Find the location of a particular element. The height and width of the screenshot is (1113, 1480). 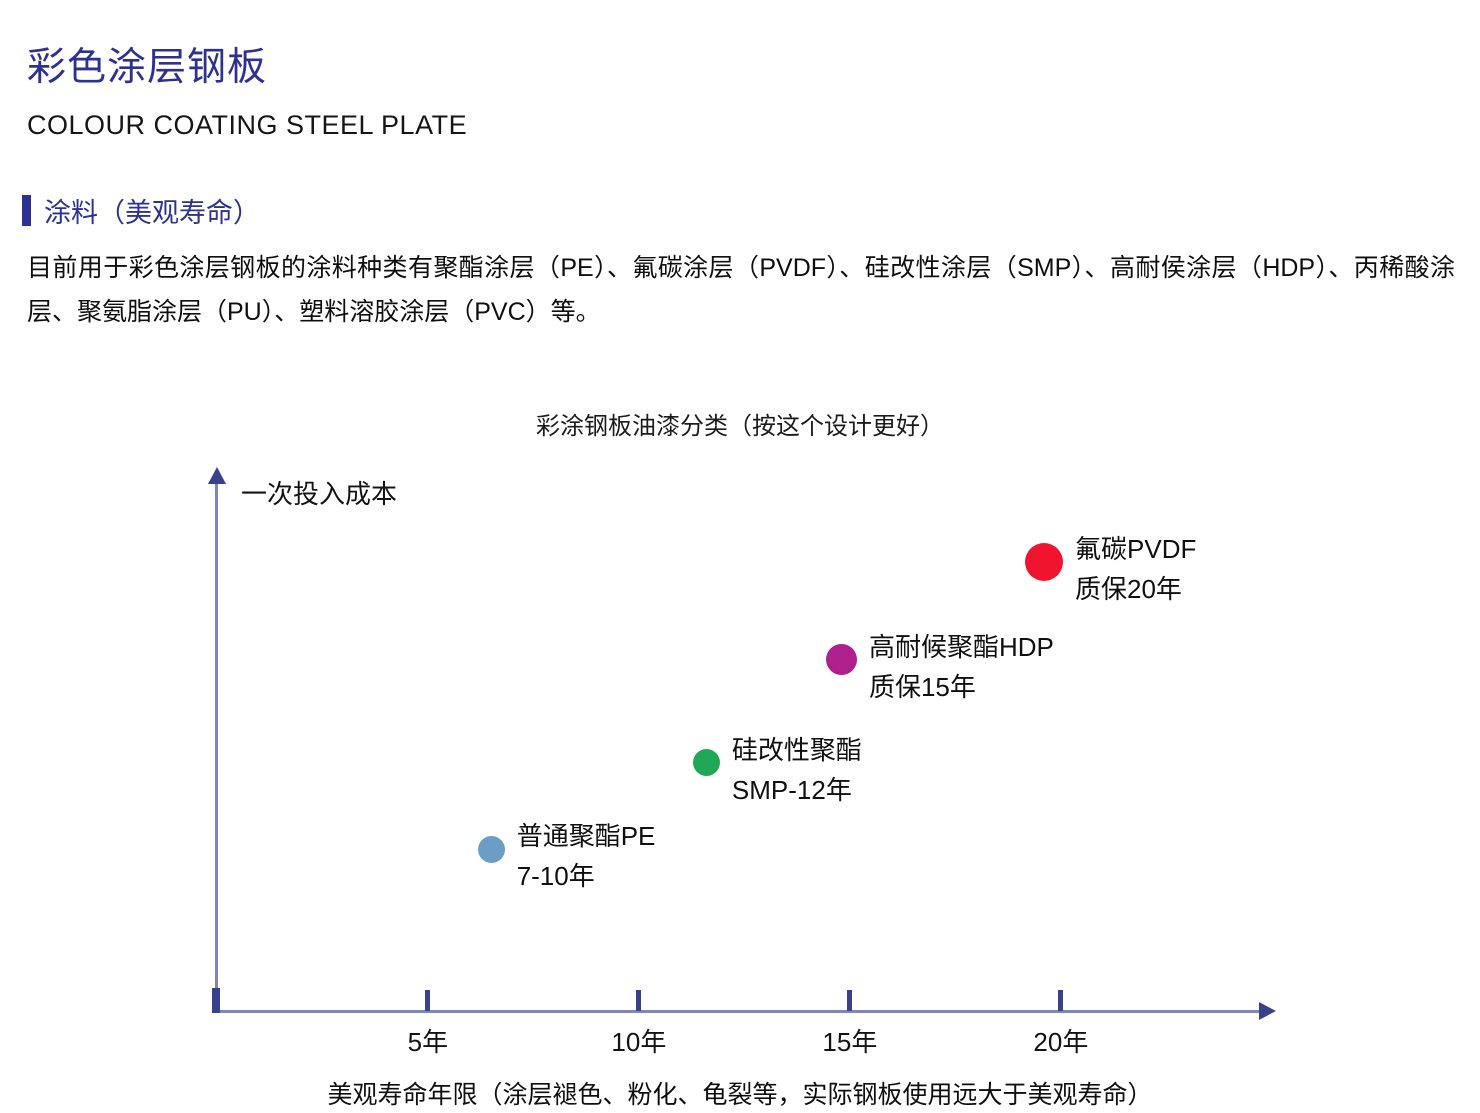

y-axis-arrow-icon is located at coordinates (217, 475).